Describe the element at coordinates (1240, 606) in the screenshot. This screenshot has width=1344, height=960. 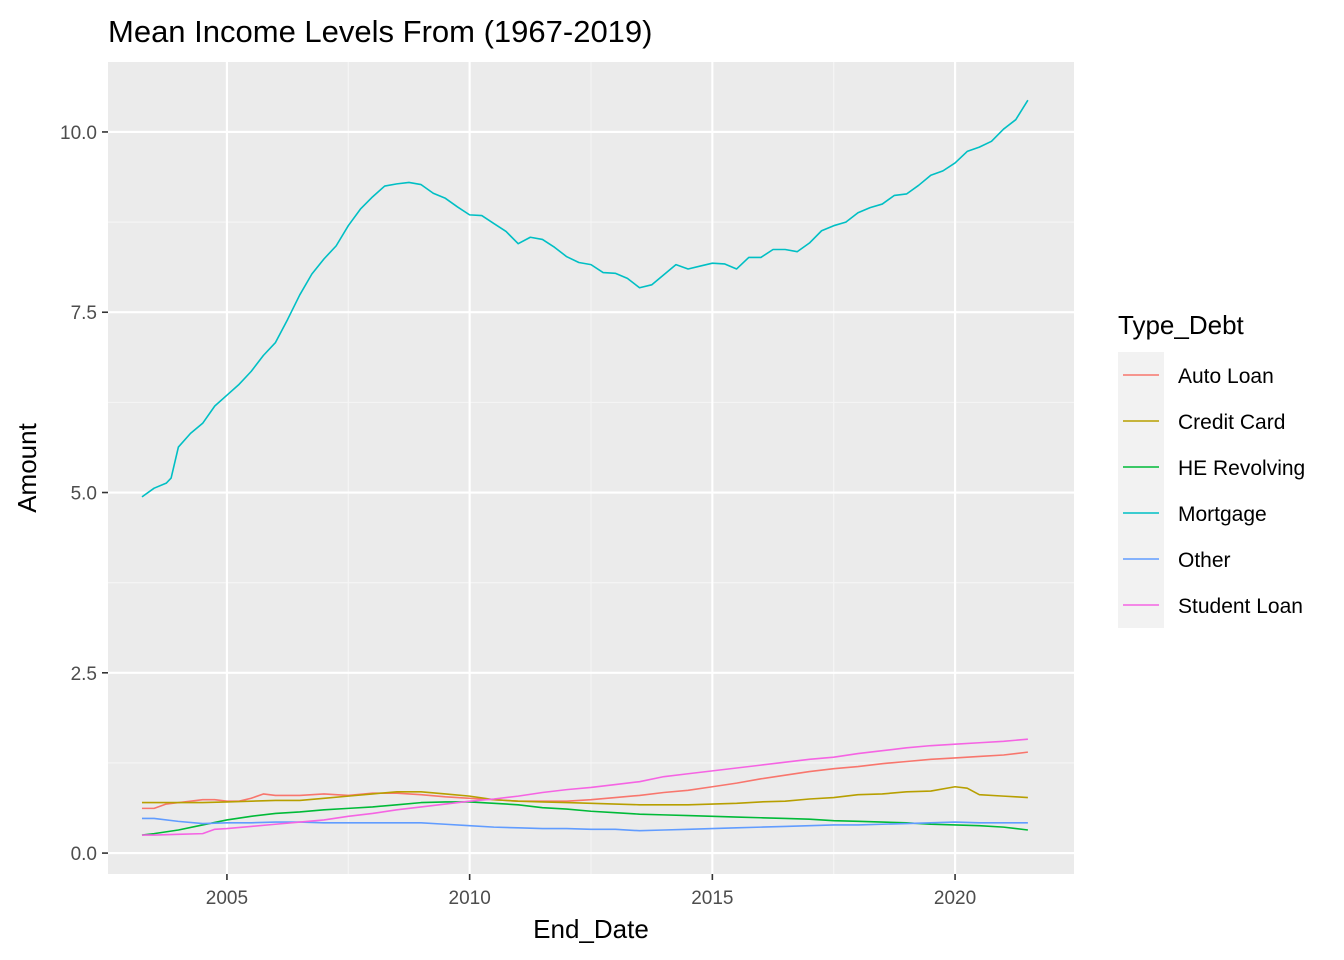
I see `legend-label-student-loan: Student Loan` at that location.